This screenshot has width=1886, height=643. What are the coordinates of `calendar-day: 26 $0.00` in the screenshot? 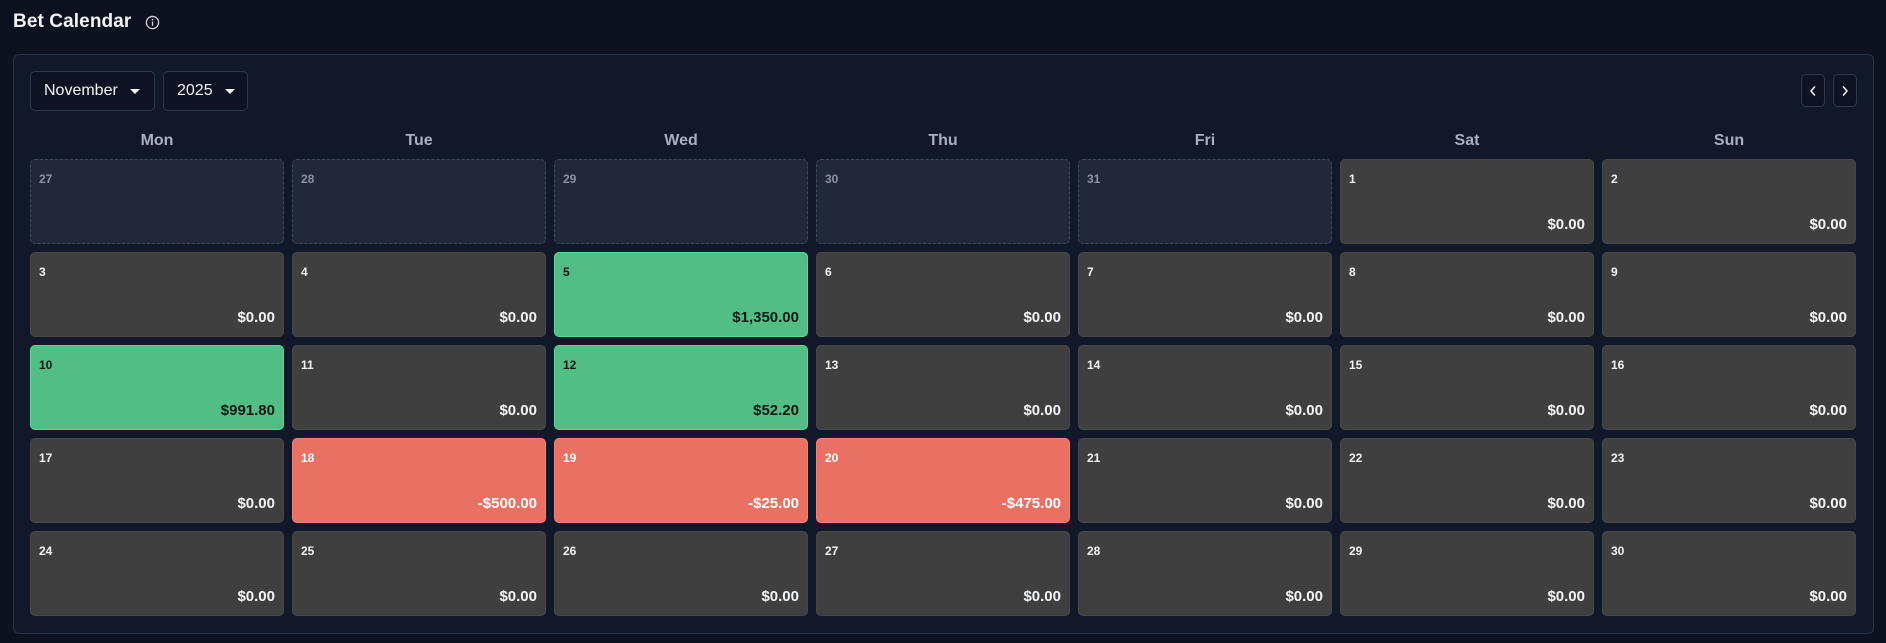 It's located at (681, 573).